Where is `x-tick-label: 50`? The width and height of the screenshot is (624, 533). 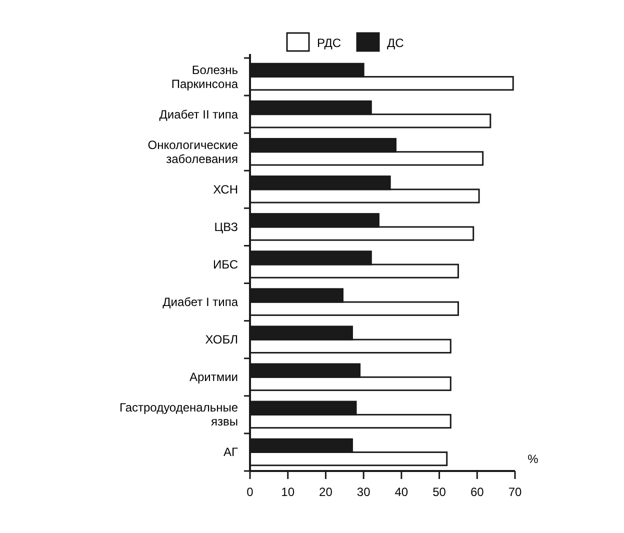
x-tick-label: 50 is located at coordinates (439, 492).